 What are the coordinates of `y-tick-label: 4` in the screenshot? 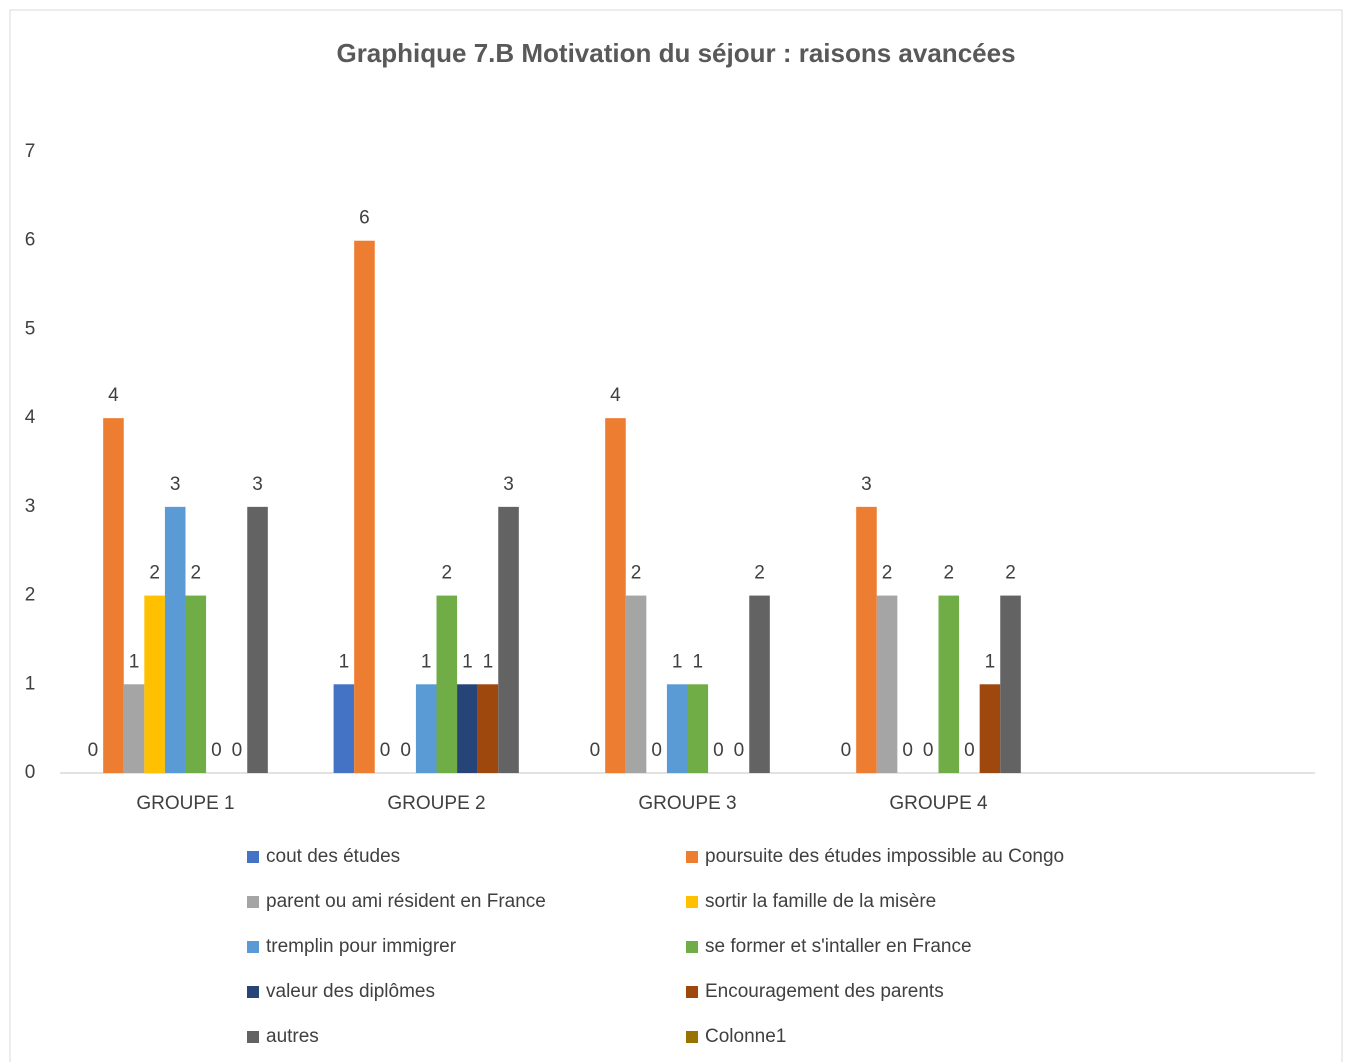 It's located at (30, 417).